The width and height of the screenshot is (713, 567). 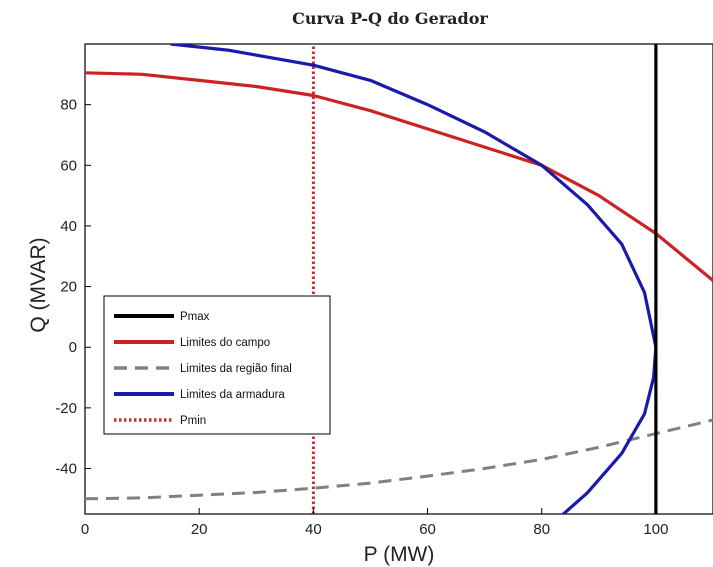 What do you see at coordinates (390, 18) in the screenshot?
I see `chart-title: Curva P-Q do Gerador` at bounding box center [390, 18].